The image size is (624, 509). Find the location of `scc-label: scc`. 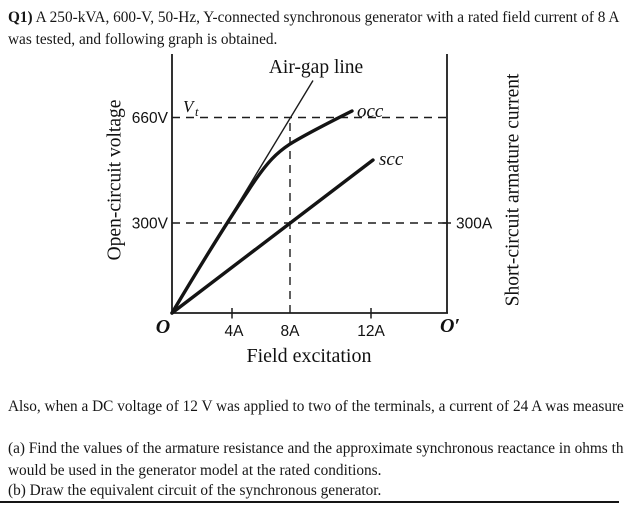

scc-label: scc is located at coordinates (391, 159).